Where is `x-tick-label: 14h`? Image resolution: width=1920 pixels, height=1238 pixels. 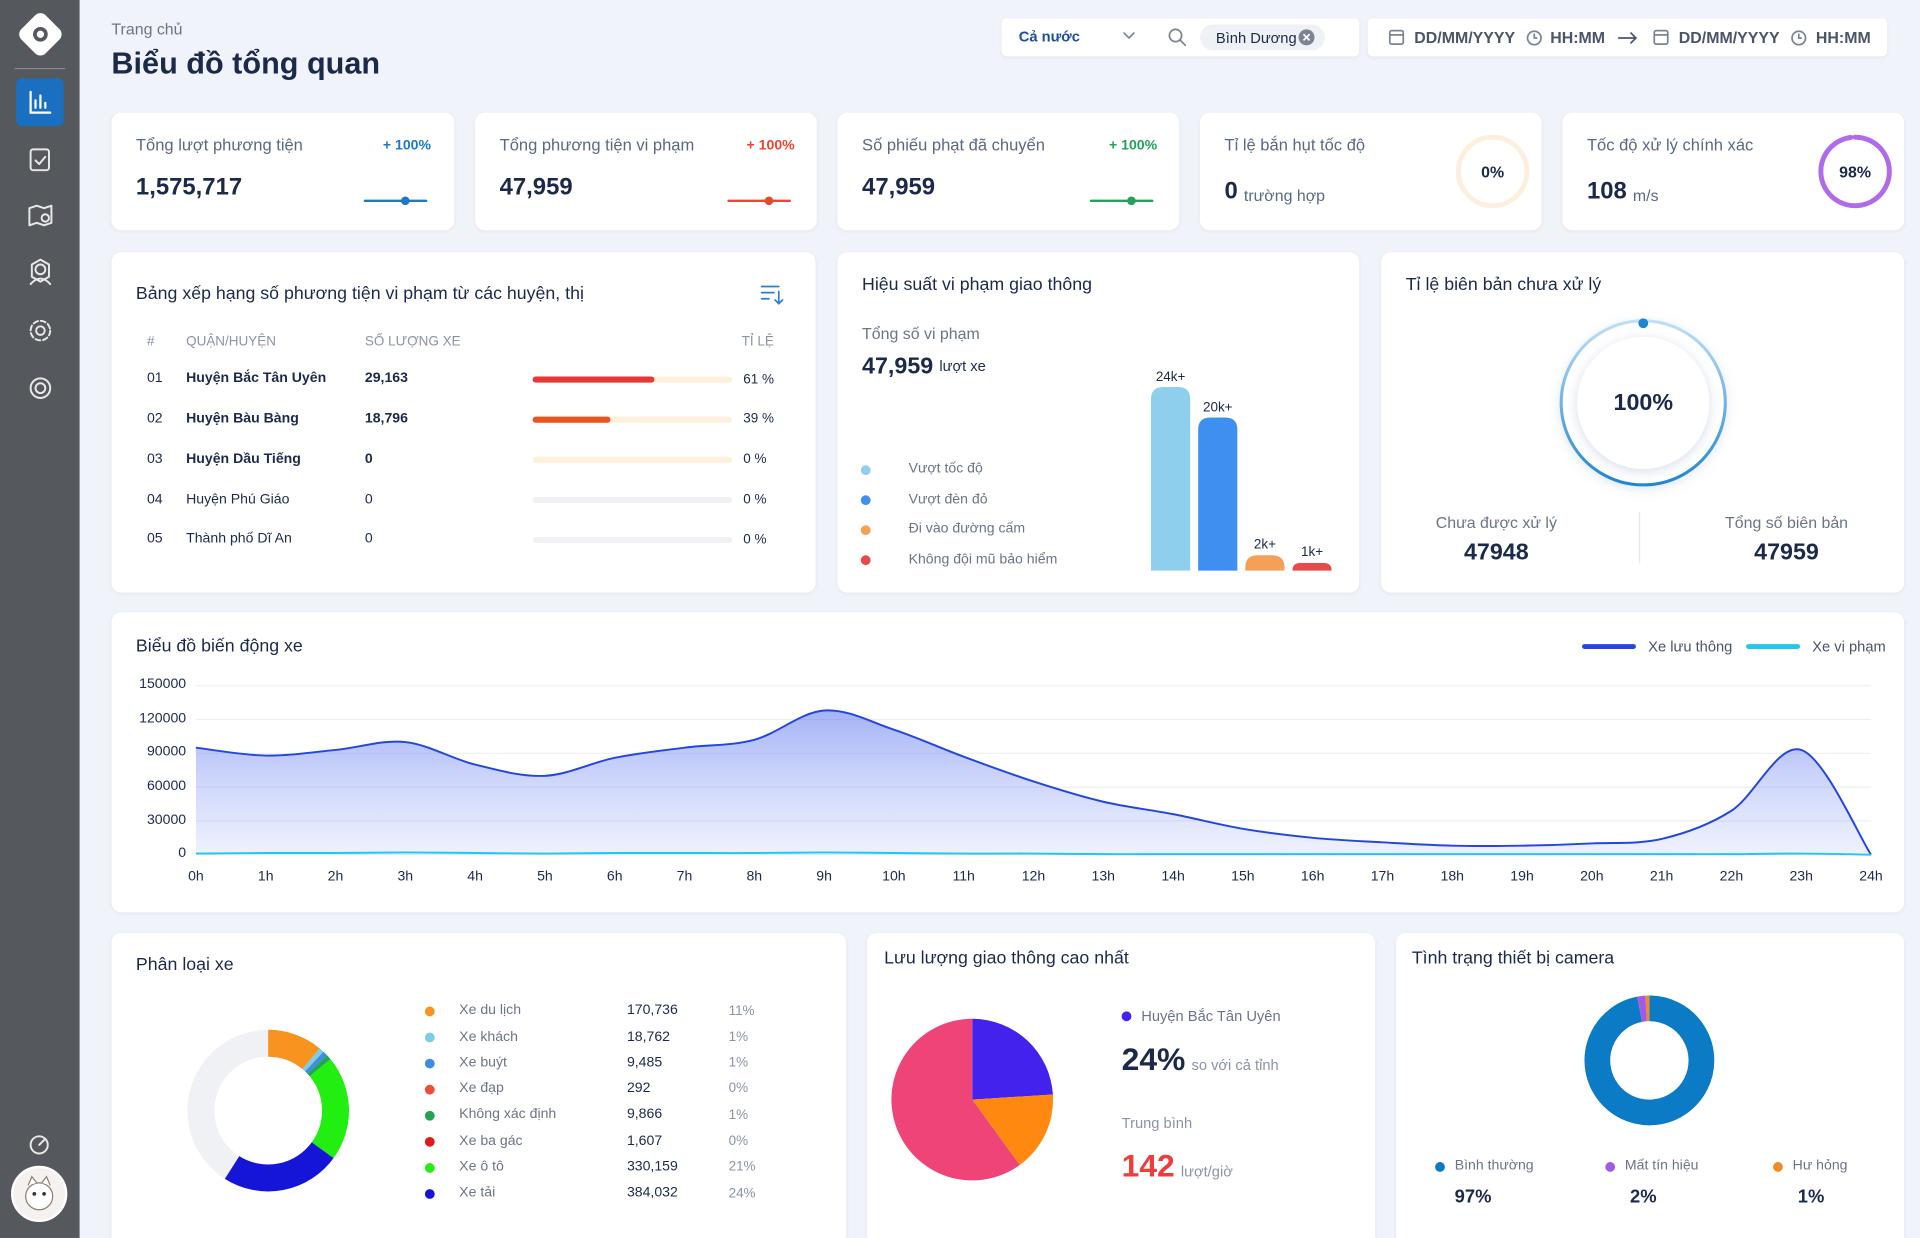
x-tick-label: 14h is located at coordinates (1173, 877).